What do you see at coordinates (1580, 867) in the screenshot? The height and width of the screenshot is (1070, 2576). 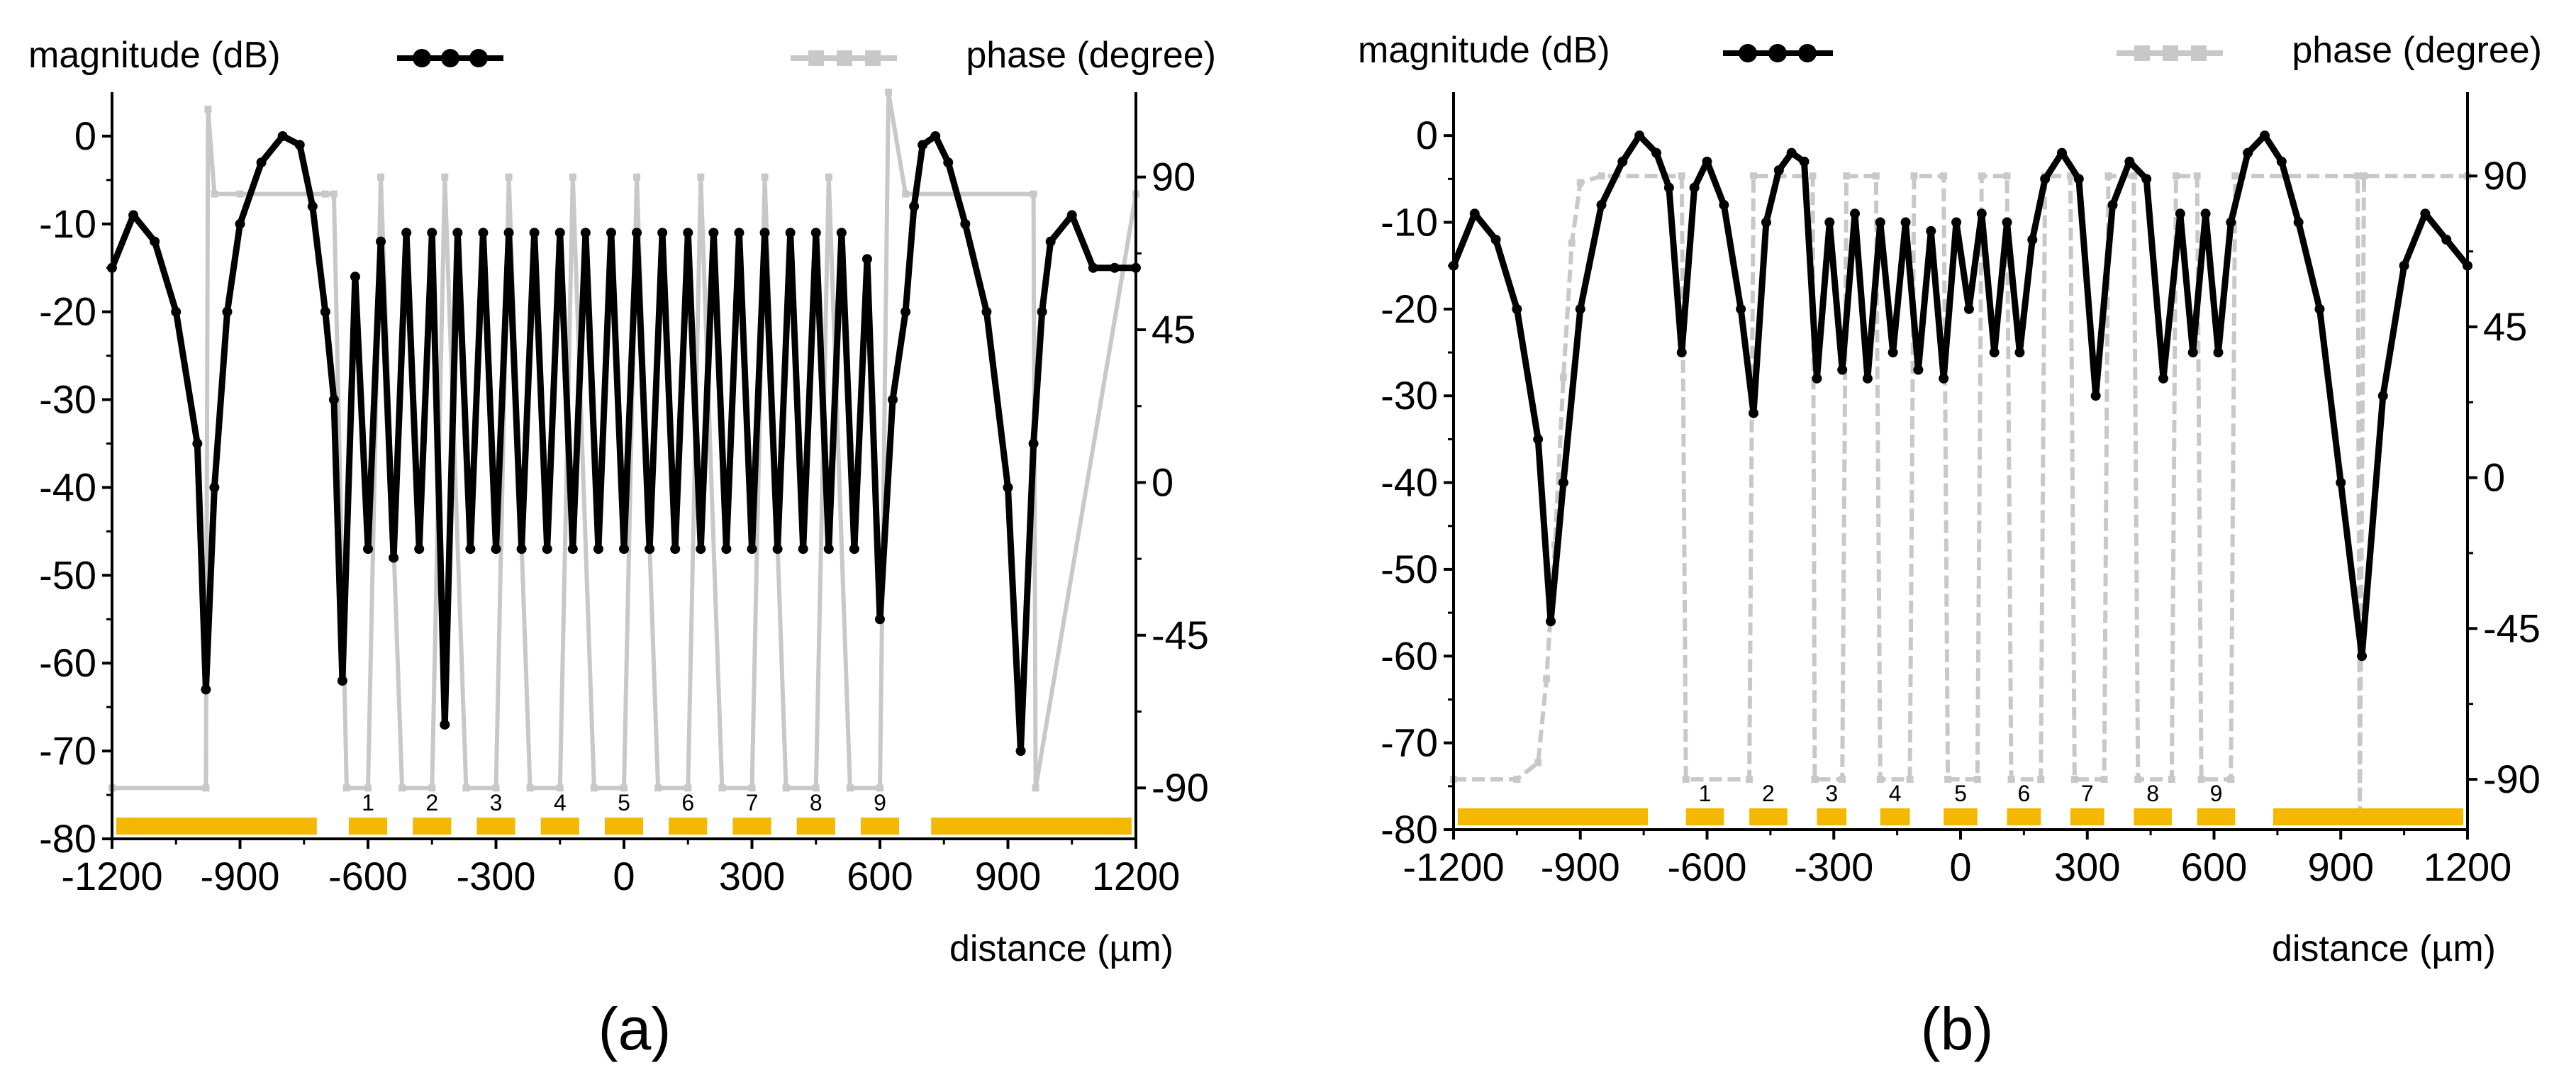 I see `x-tick-label-b-1: -900` at bounding box center [1580, 867].